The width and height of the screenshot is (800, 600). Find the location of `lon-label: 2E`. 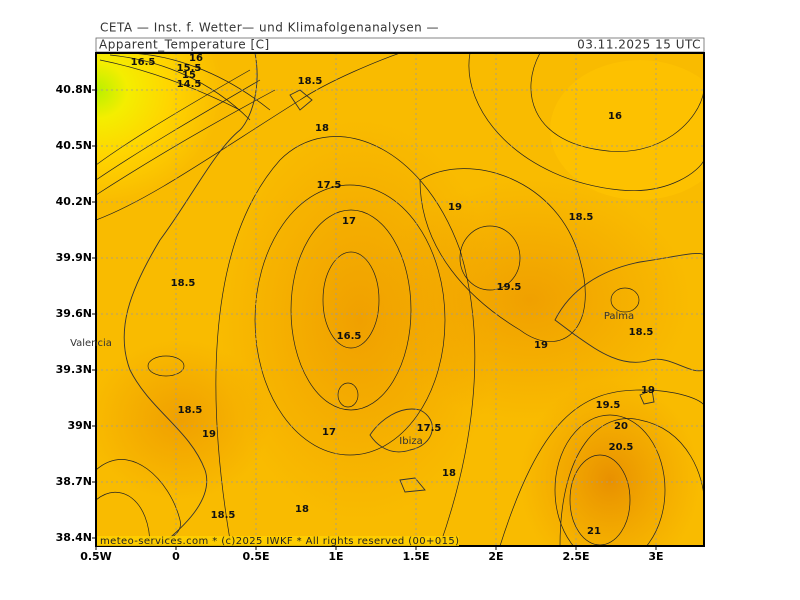

lon-label: 2E is located at coordinates (495, 556).